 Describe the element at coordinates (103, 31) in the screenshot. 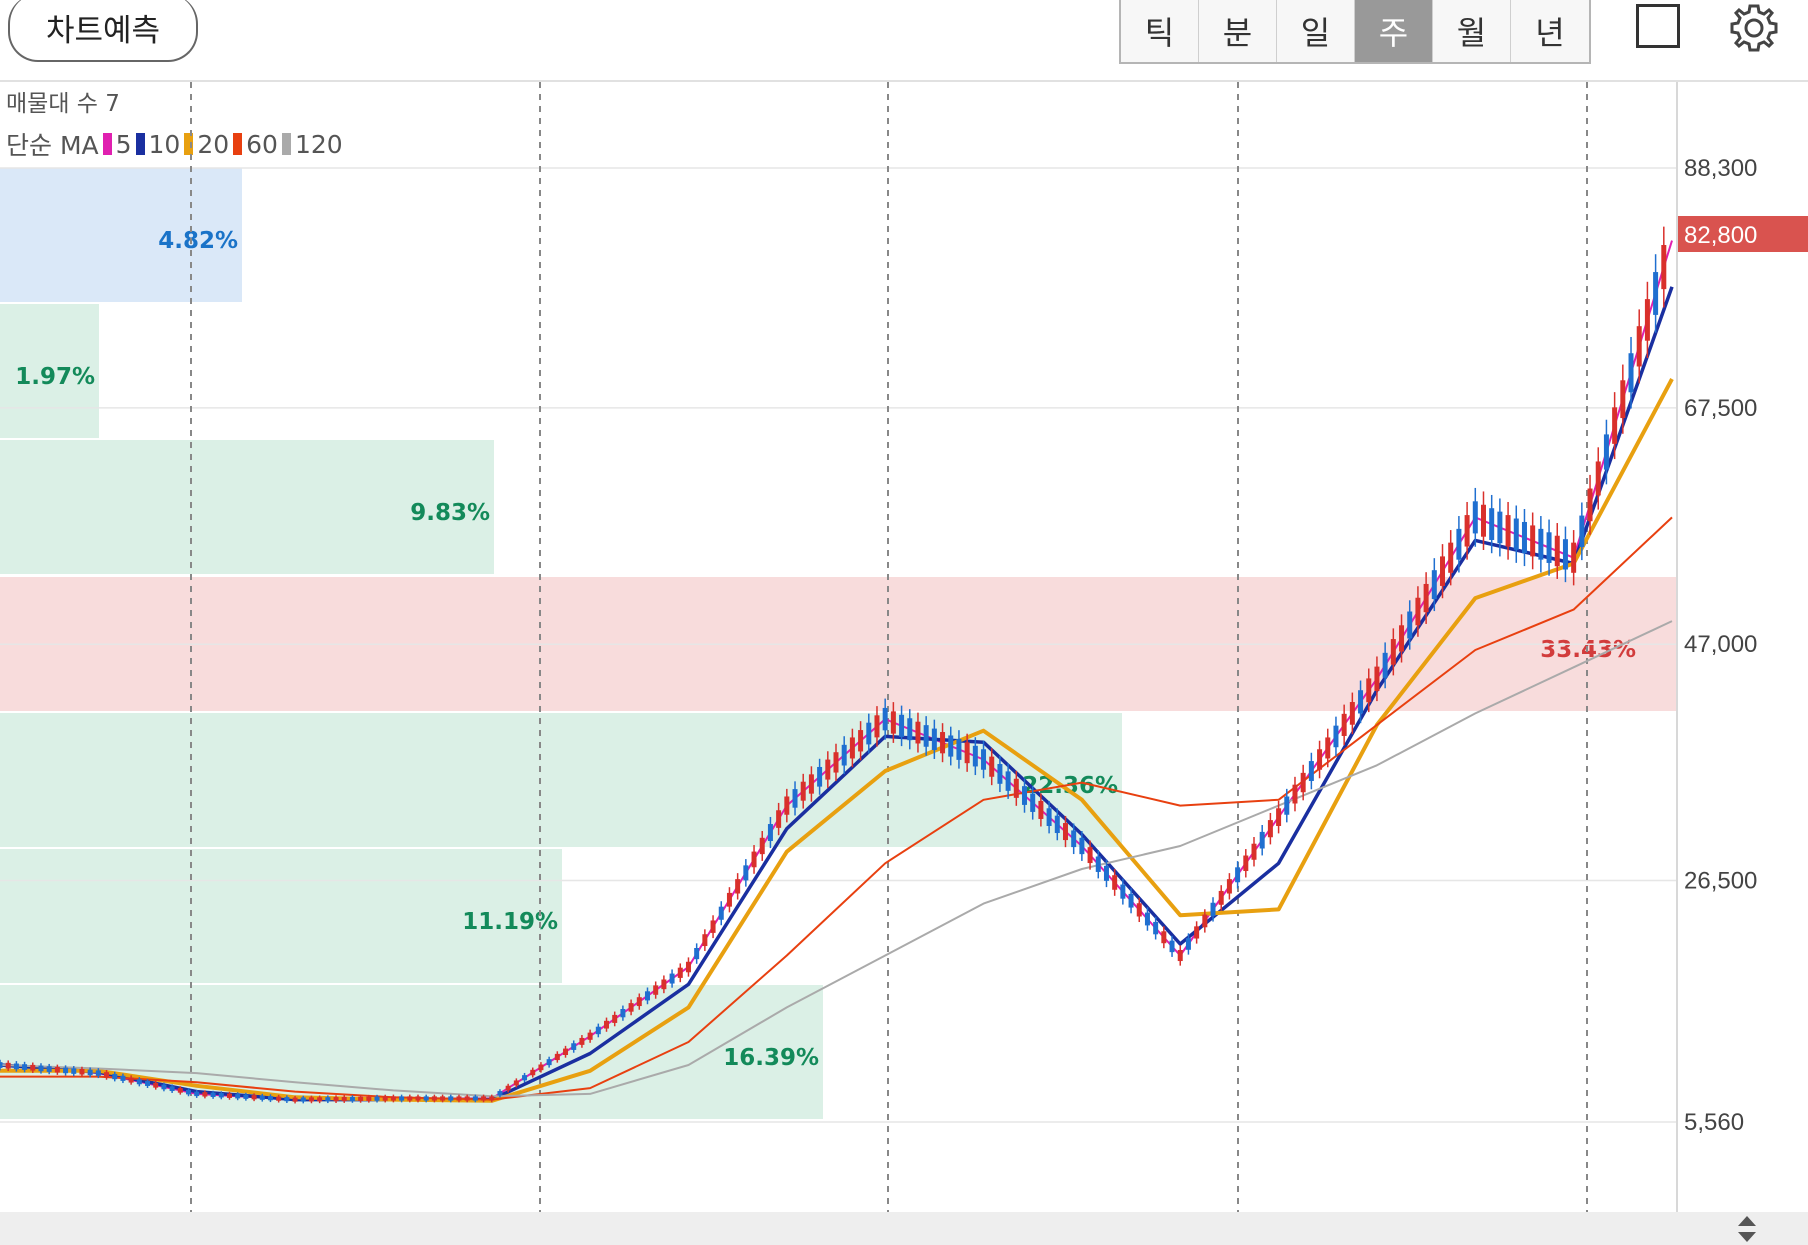

I see `chart-predict-button: 차트예측` at that location.